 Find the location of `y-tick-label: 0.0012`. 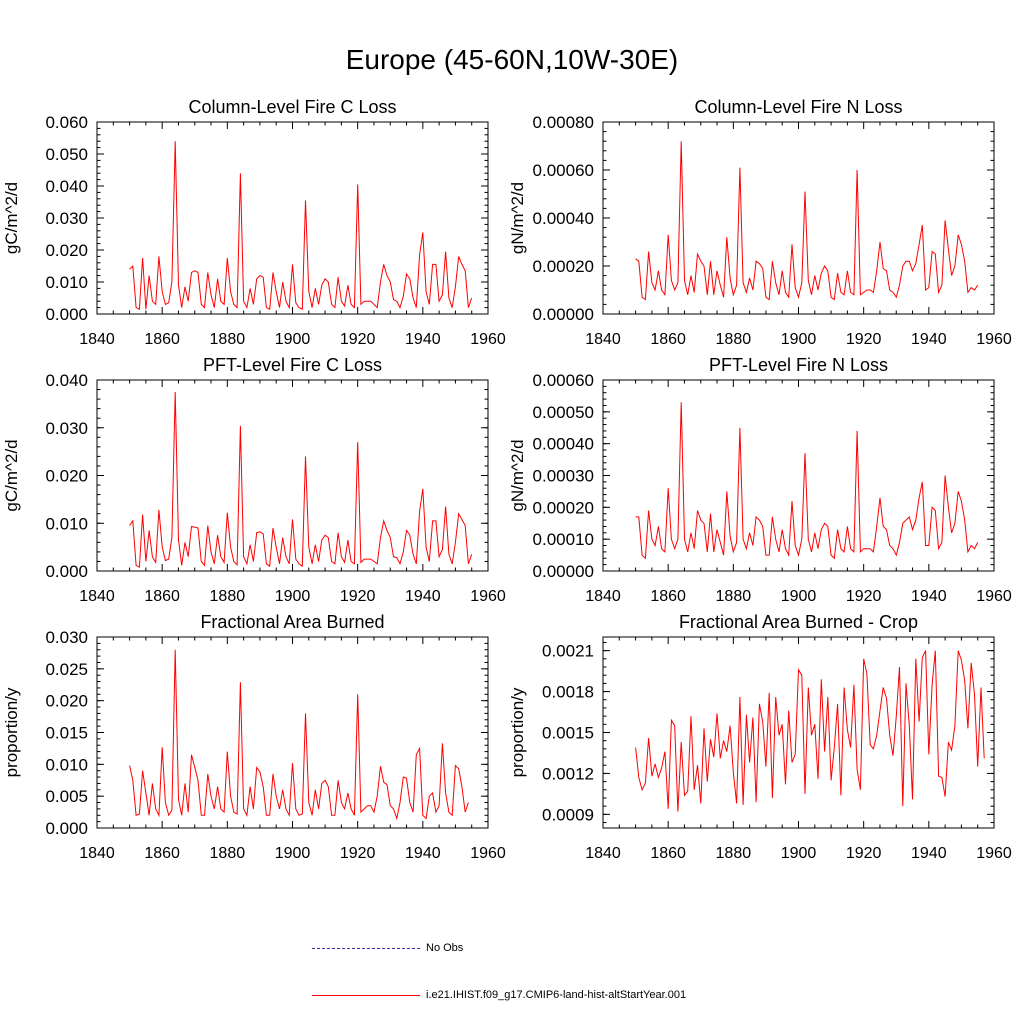

y-tick-label: 0.0012 is located at coordinates (568, 773).